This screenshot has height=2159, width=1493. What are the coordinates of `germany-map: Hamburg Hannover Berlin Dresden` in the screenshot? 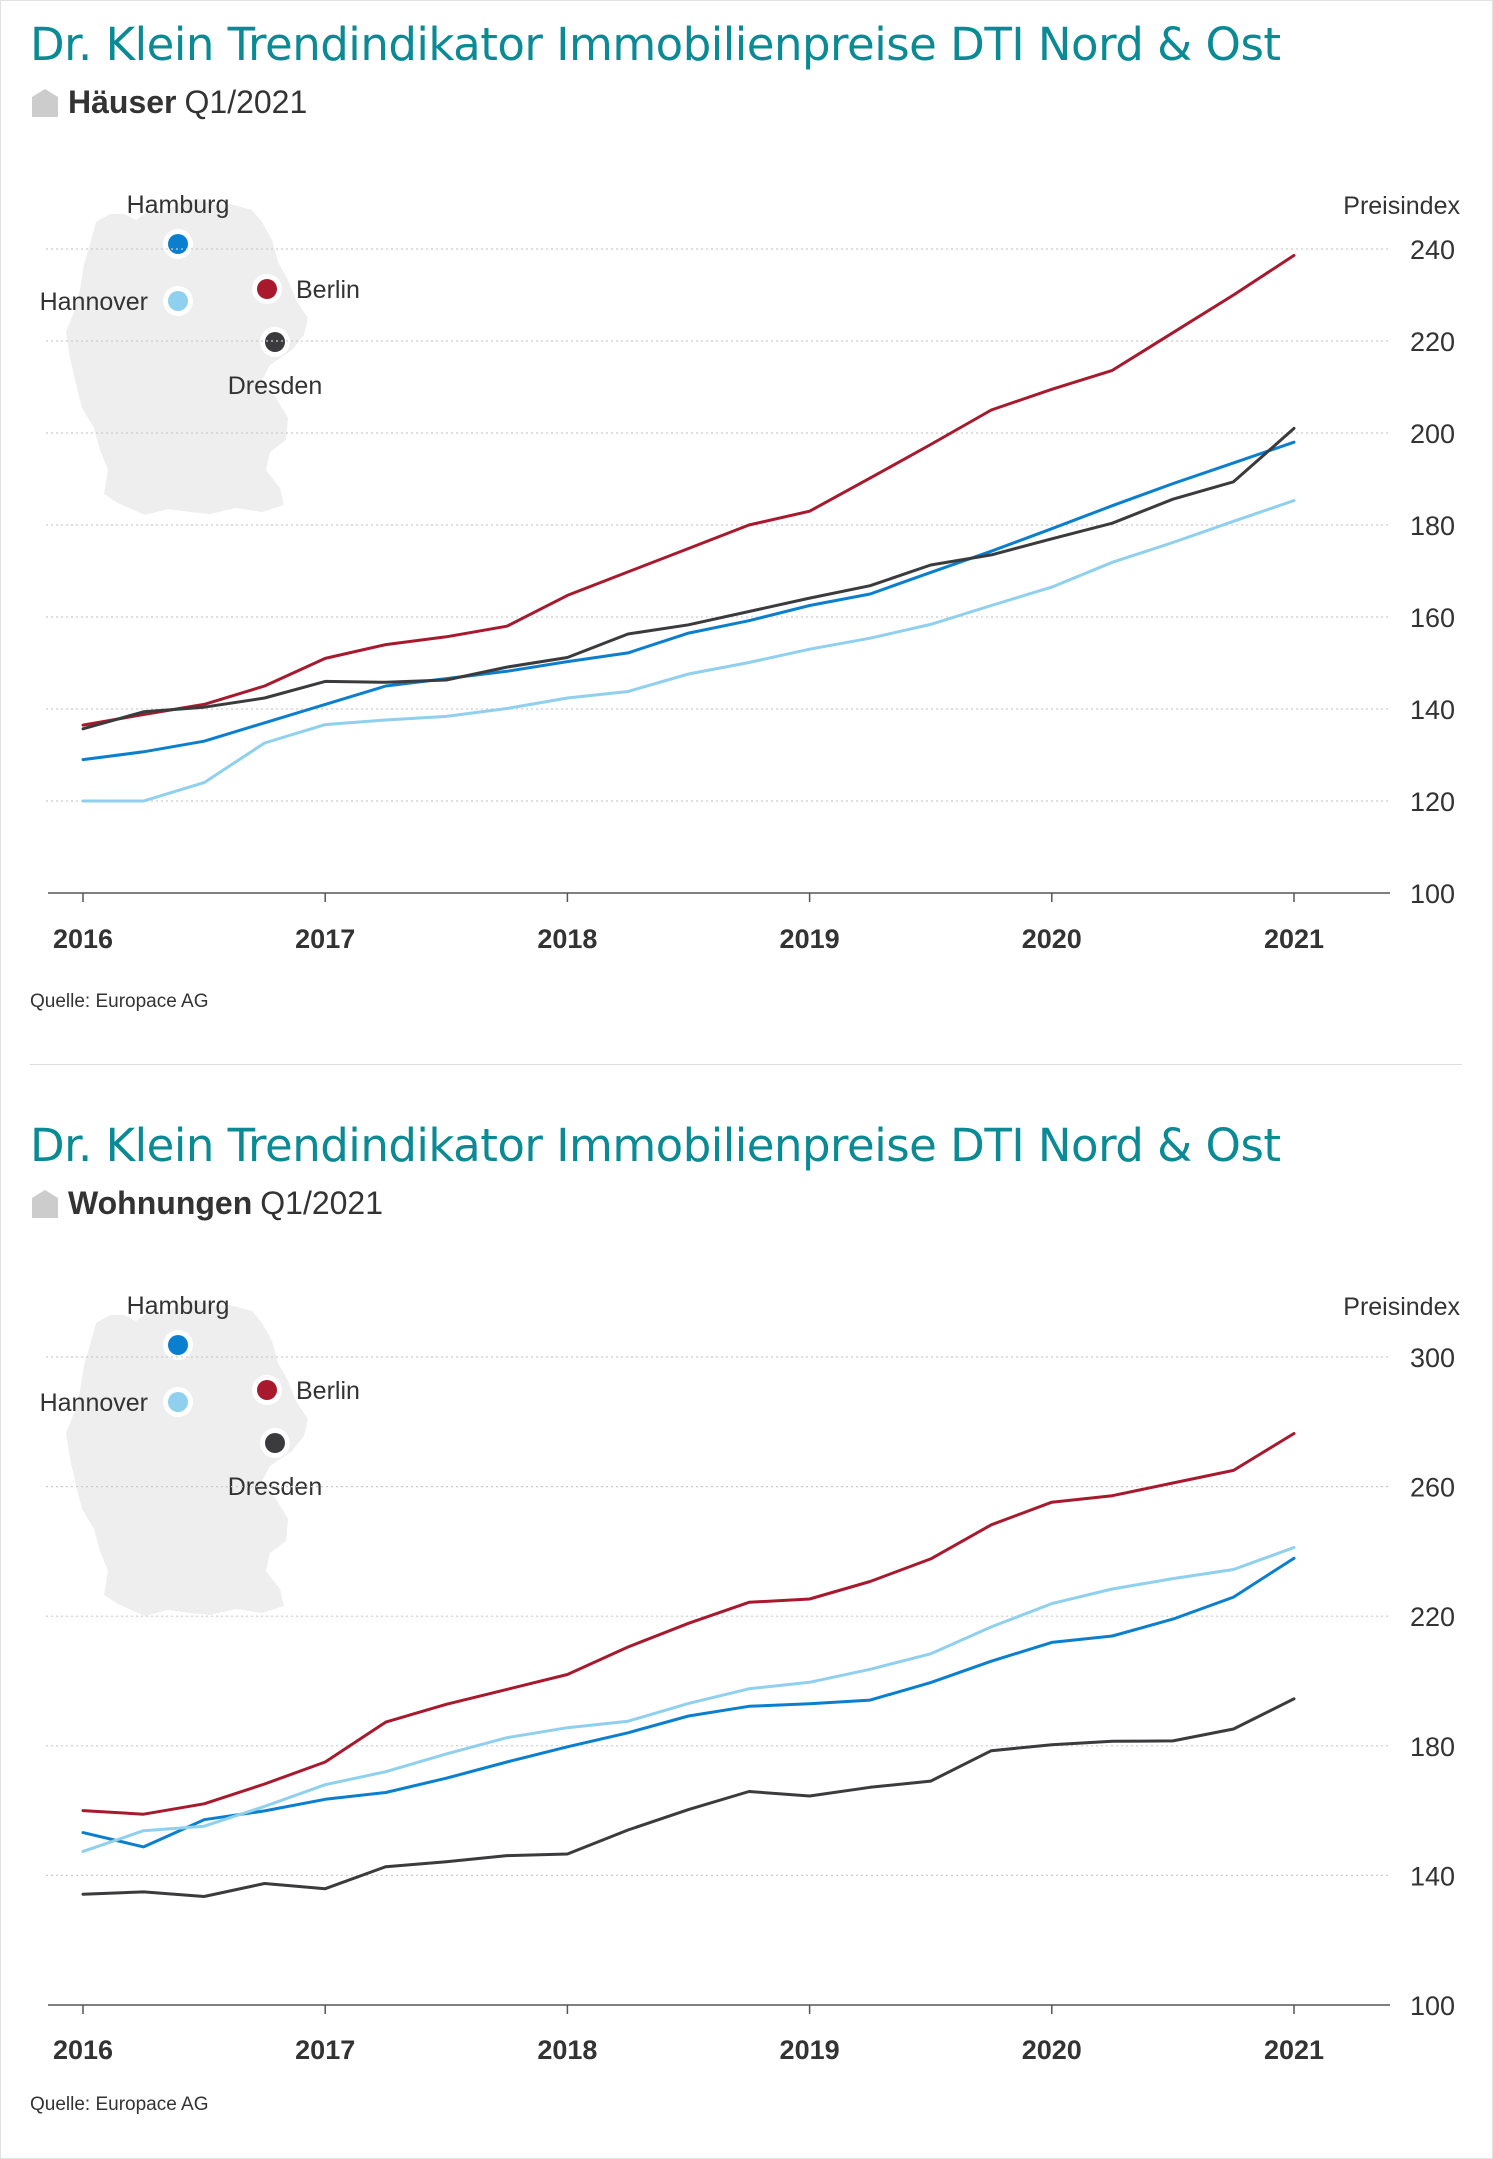 It's located at (200, 353).